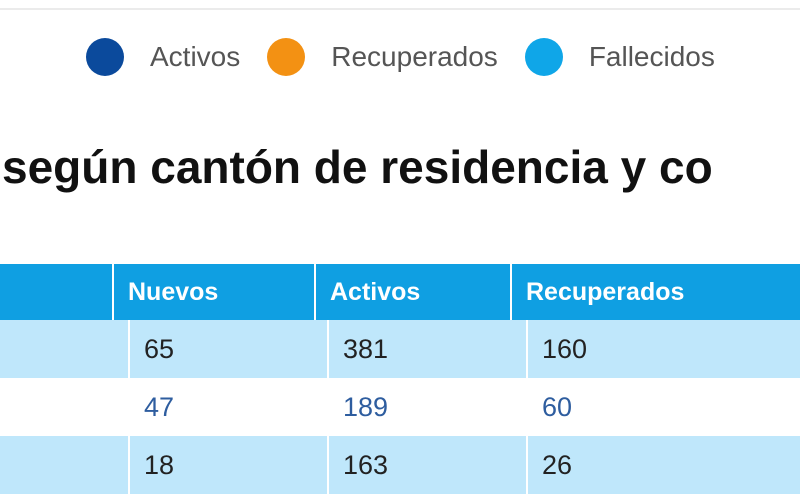 The height and width of the screenshot is (500, 800). I want to click on legend-dot-fallecidos, so click(543, 57).